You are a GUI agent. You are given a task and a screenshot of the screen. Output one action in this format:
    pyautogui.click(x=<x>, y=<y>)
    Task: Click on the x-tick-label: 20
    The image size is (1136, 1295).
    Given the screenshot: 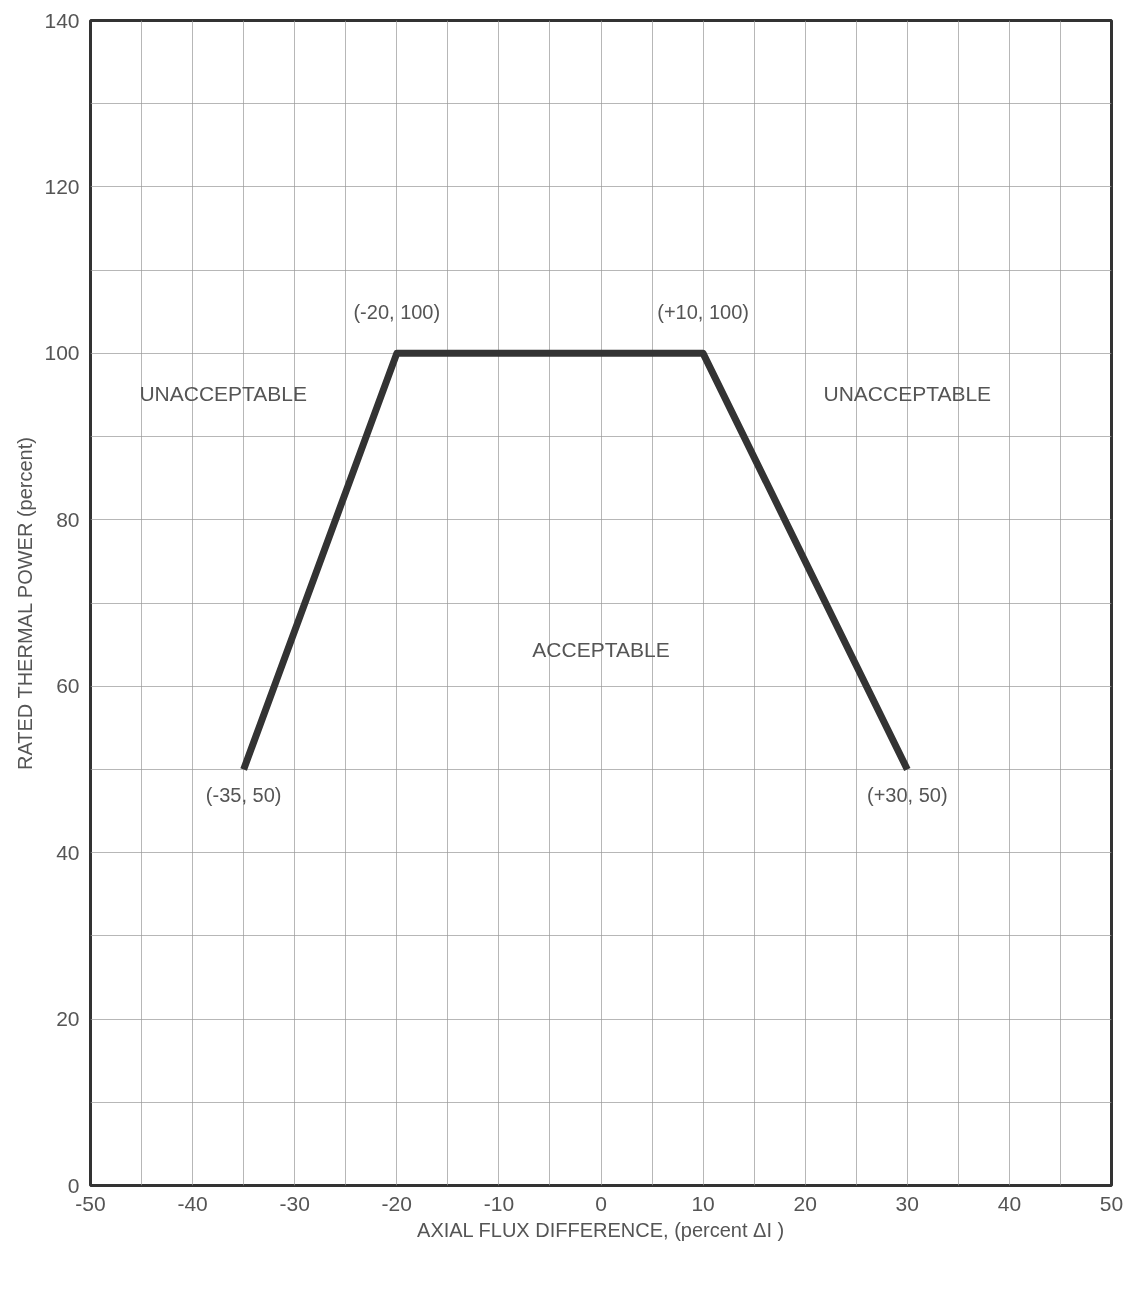 What is the action you would take?
    pyautogui.click(x=805, y=1203)
    